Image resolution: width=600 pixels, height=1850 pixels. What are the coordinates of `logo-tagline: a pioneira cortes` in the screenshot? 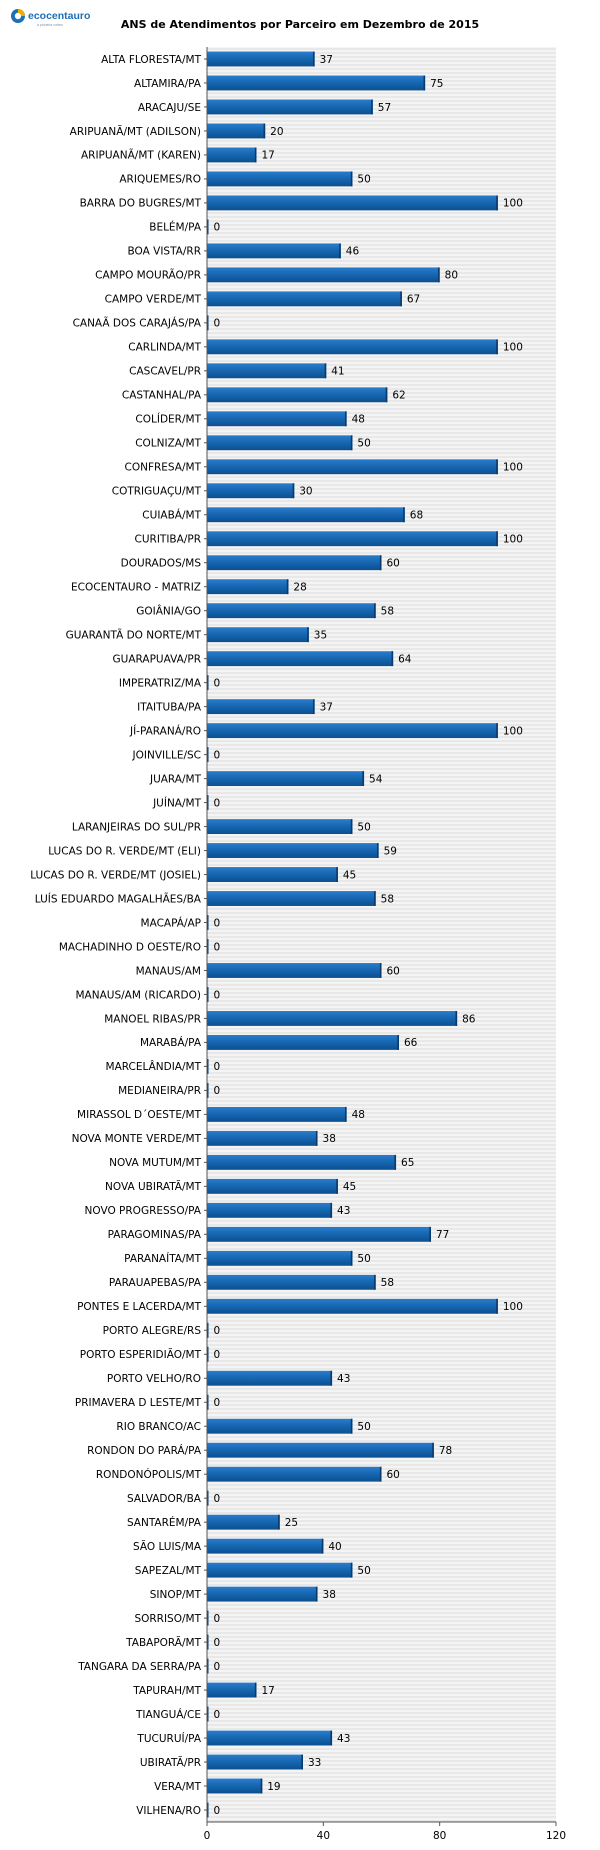 It's located at (50, 25).